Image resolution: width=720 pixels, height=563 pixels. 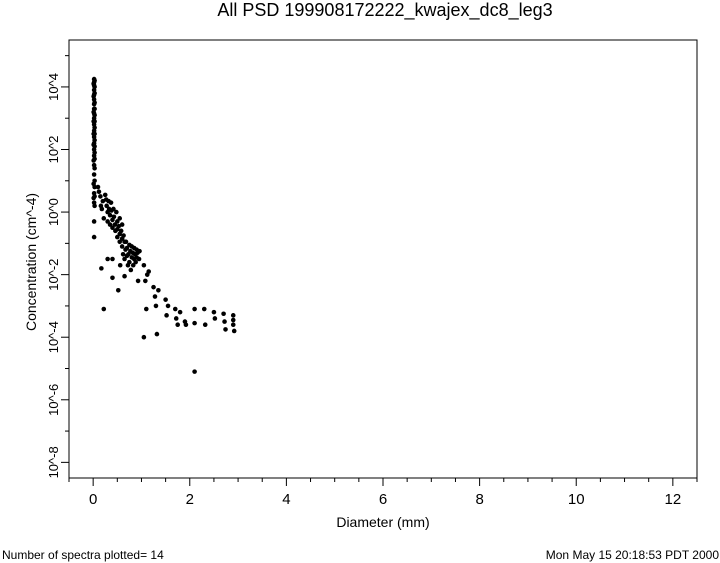 What do you see at coordinates (286, 499) in the screenshot?
I see `x-tick-label: 4` at bounding box center [286, 499].